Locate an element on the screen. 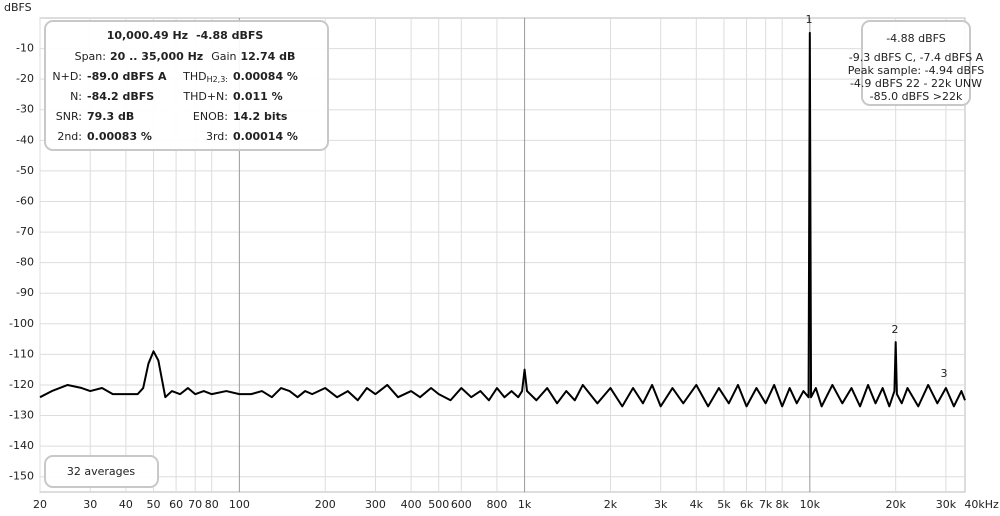 The height and width of the screenshot is (516, 1000). level: -4.88 dBFS is located at coordinates (229, 35).